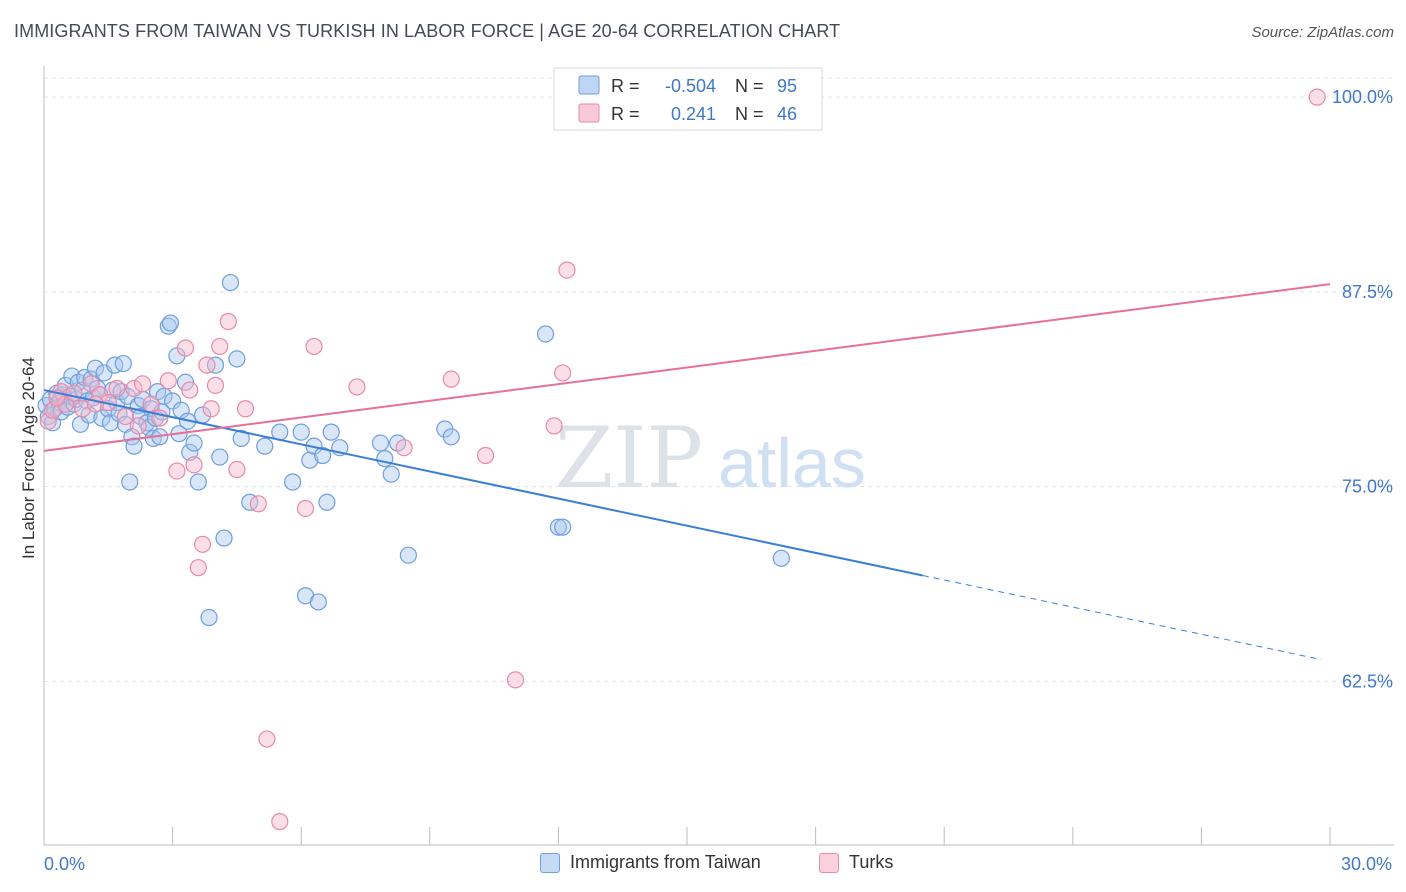  Describe the element at coordinates (1367, 681) in the screenshot. I see `y-tick-label: 62.5%` at that location.